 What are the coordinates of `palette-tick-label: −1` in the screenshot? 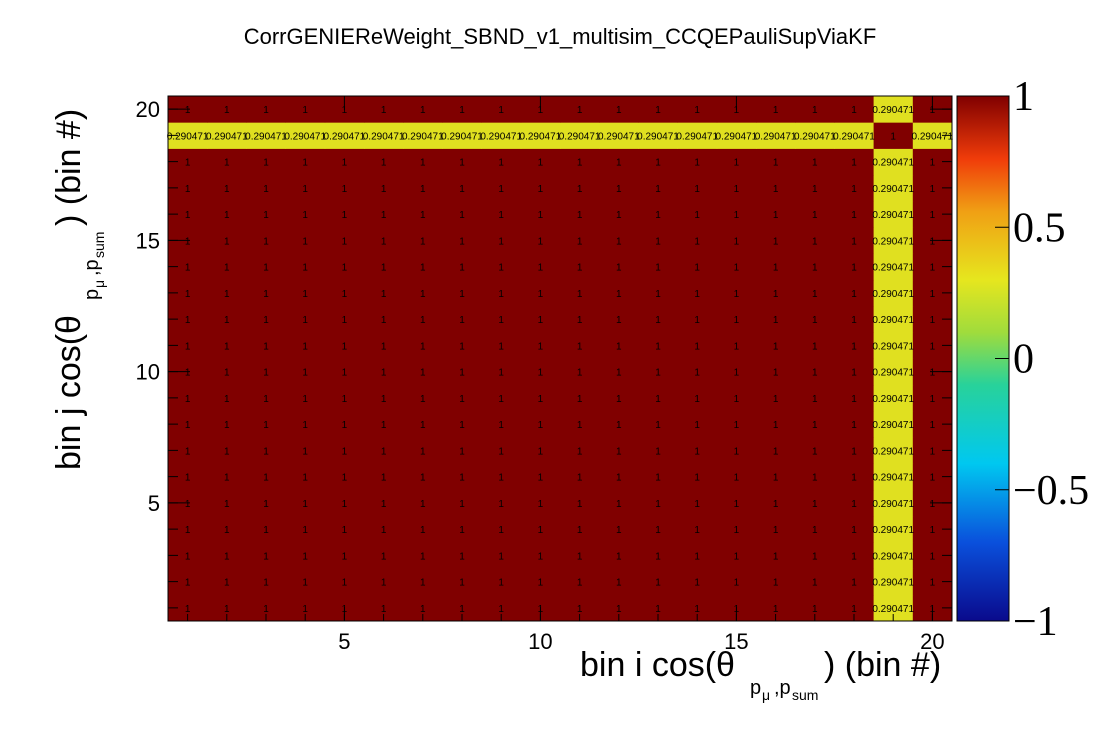 It's located at (1035, 622).